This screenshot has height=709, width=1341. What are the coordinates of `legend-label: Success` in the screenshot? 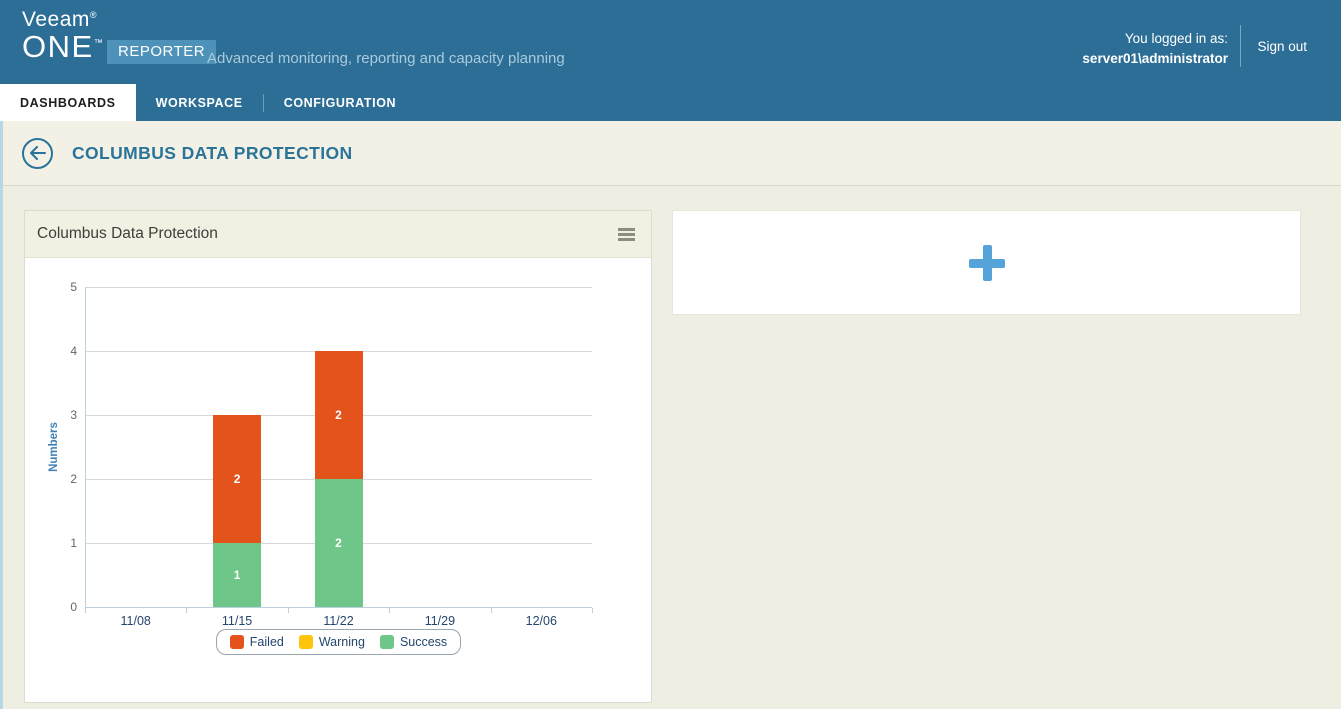 It's located at (423, 642).